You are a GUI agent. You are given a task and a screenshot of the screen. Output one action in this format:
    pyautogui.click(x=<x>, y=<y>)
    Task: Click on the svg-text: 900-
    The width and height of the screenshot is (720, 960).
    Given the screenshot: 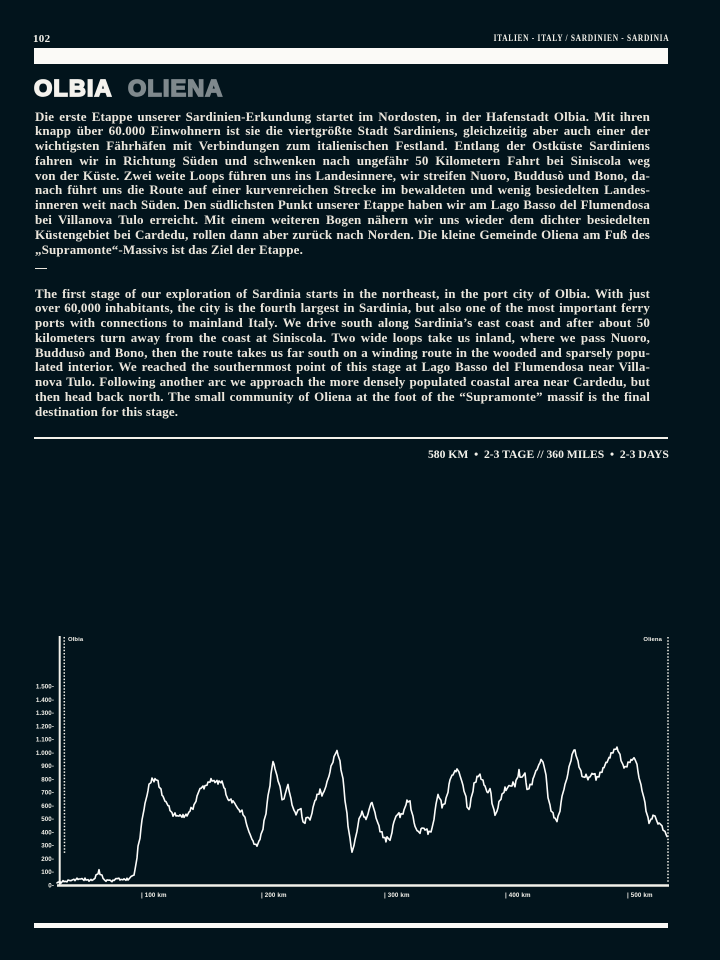 What is the action you would take?
    pyautogui.click(x=47, y=766)
    